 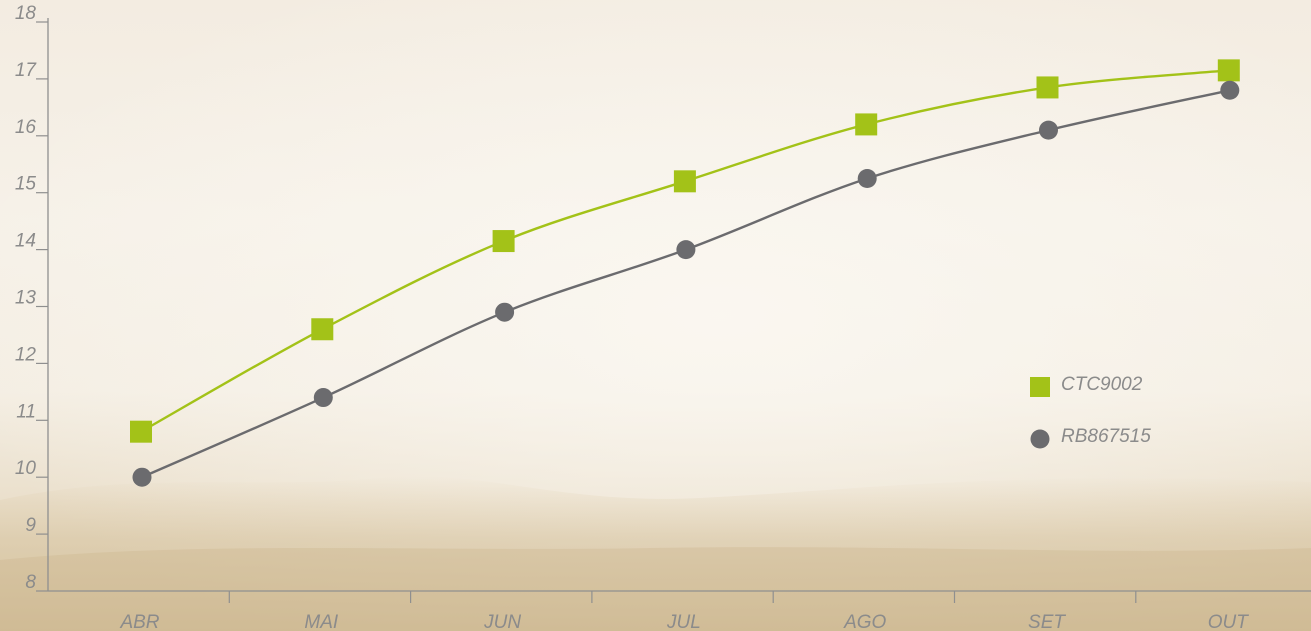 I want to click on y-tick-label: 10, so click(x=26, y=468).